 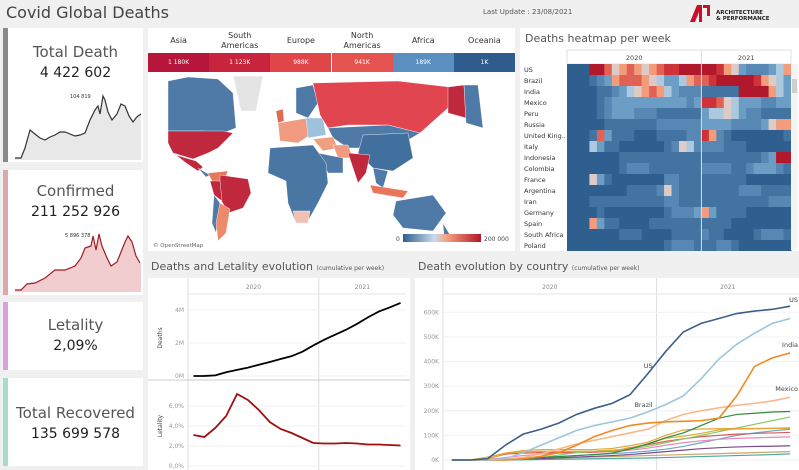 I want to click on heatmap-row-label: Iran, so click(x=530, y=202).